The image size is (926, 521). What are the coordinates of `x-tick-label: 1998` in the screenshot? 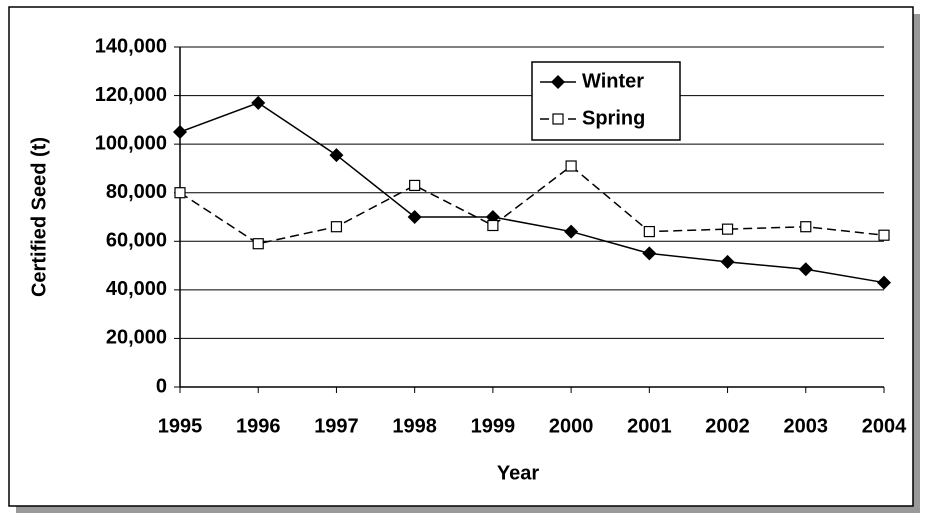 It's located at (414, 426).